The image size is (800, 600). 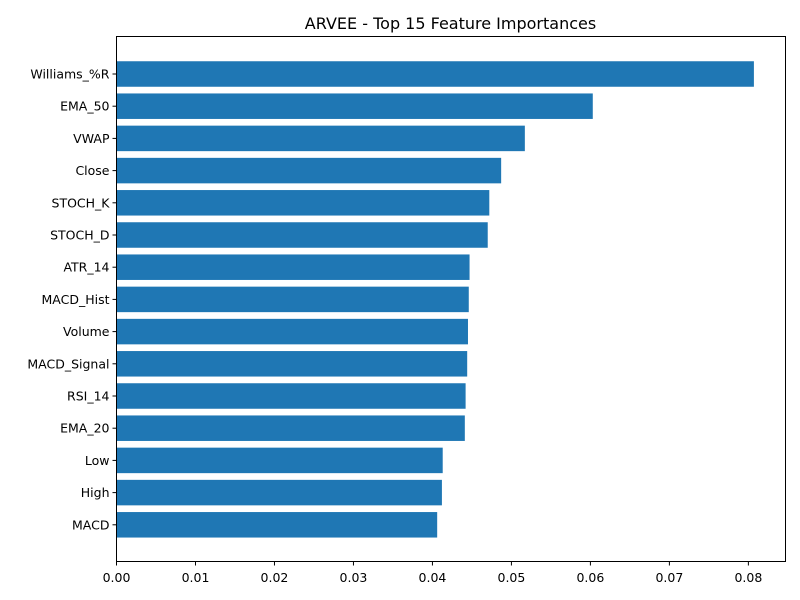 What do you see at coordinates (97, 460) in the screenshot?
I see `y-tick-label: Low` at bounding box center [97, 460].